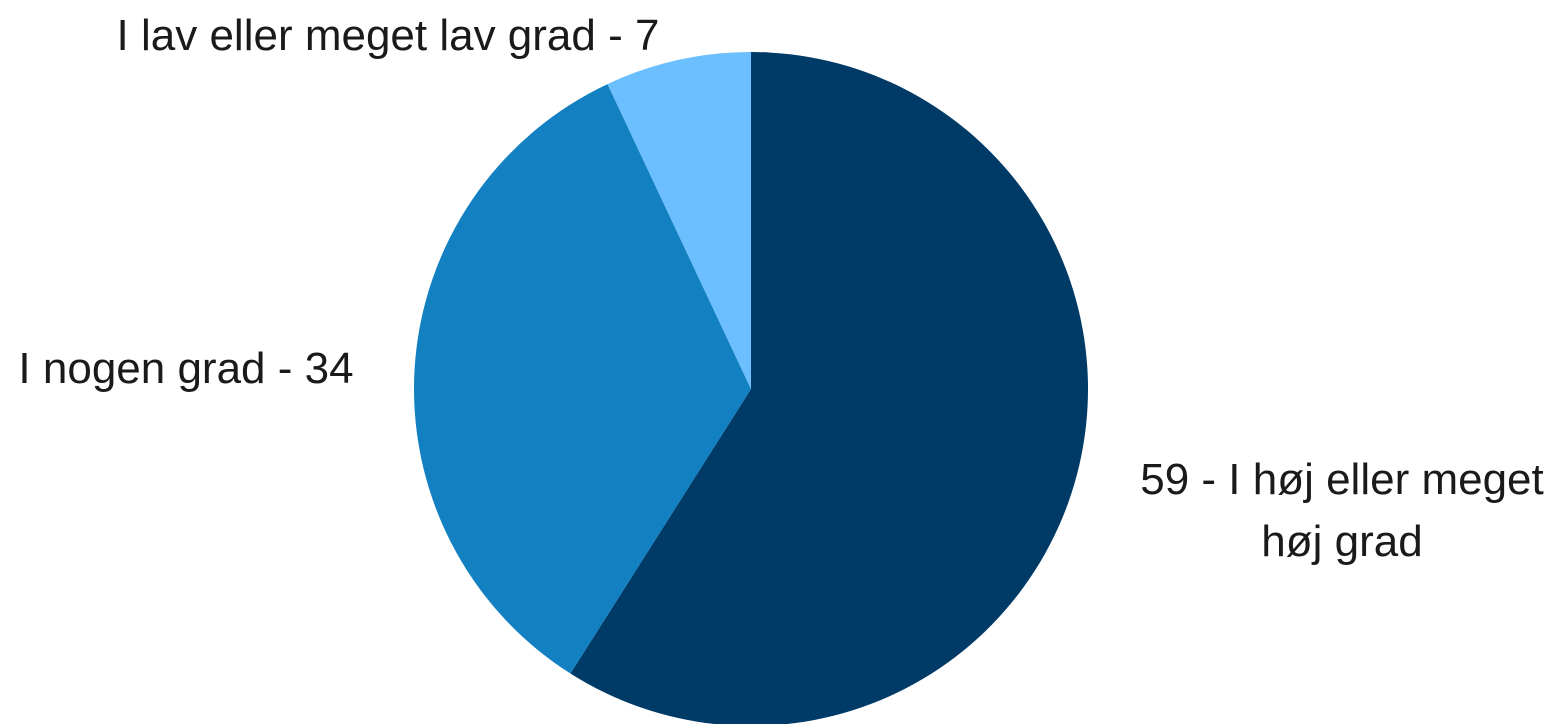  What do you see at coordinates (1342, 479) in the screenshot?
I see `pie-data-label-line: 59 - I høj eller meget` at bounding box center [1342, 479].